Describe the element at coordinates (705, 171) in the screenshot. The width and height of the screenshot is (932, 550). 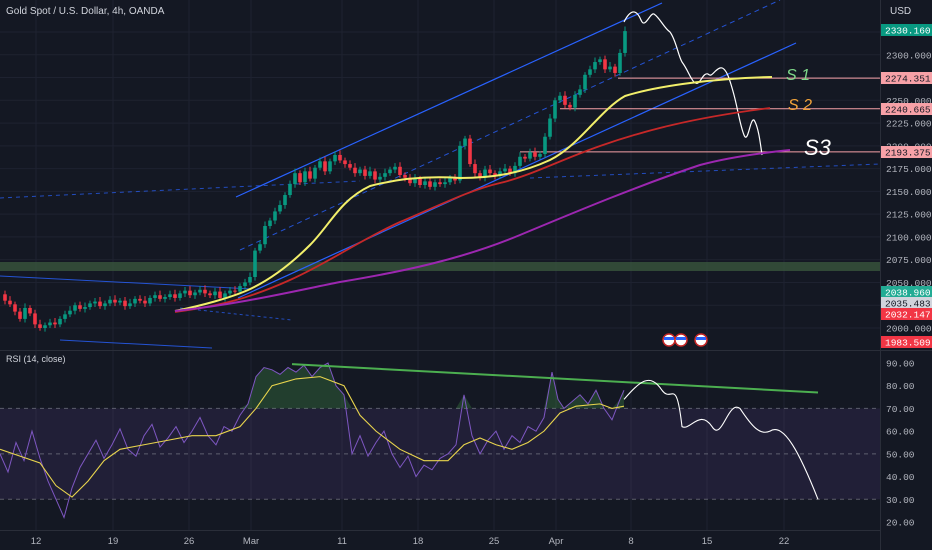
I see `dashed-line` at that location.